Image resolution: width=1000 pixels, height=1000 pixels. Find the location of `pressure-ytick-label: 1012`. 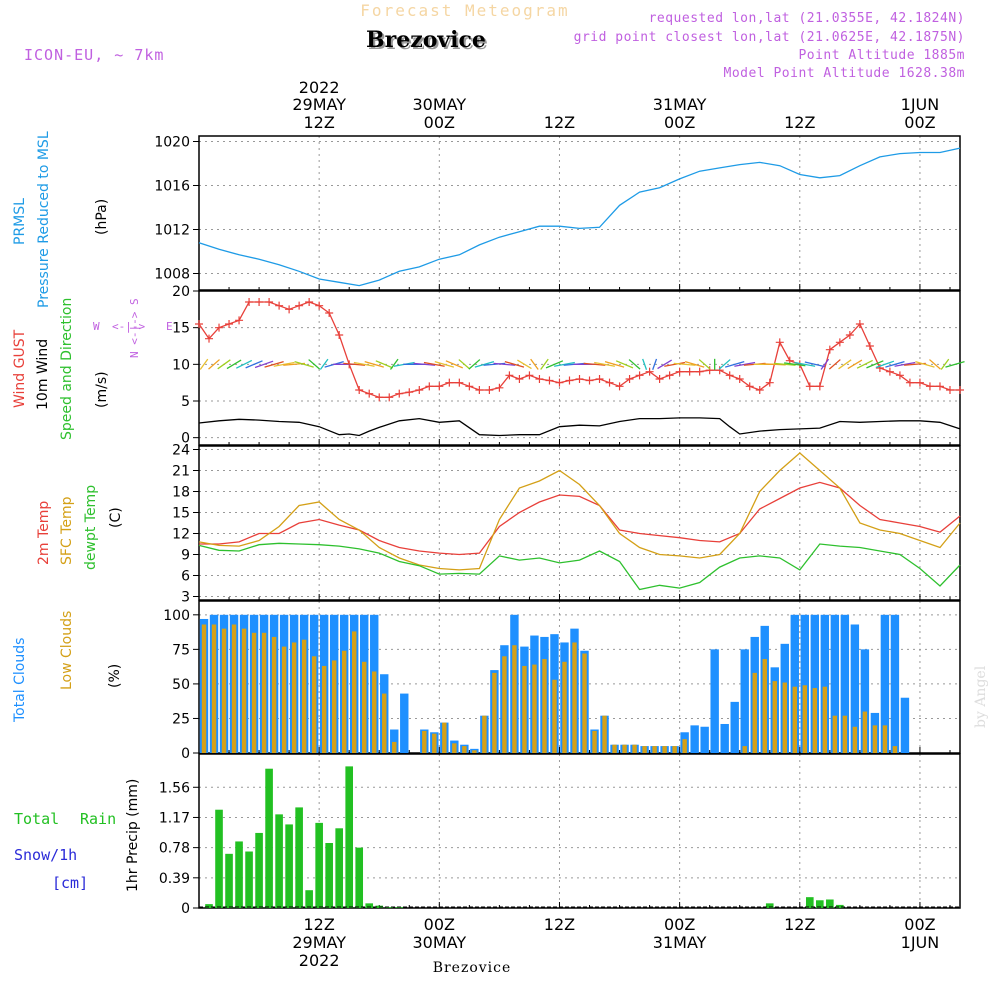

pressure-ytick-label: 1012 is located at coordinates (172, 231).